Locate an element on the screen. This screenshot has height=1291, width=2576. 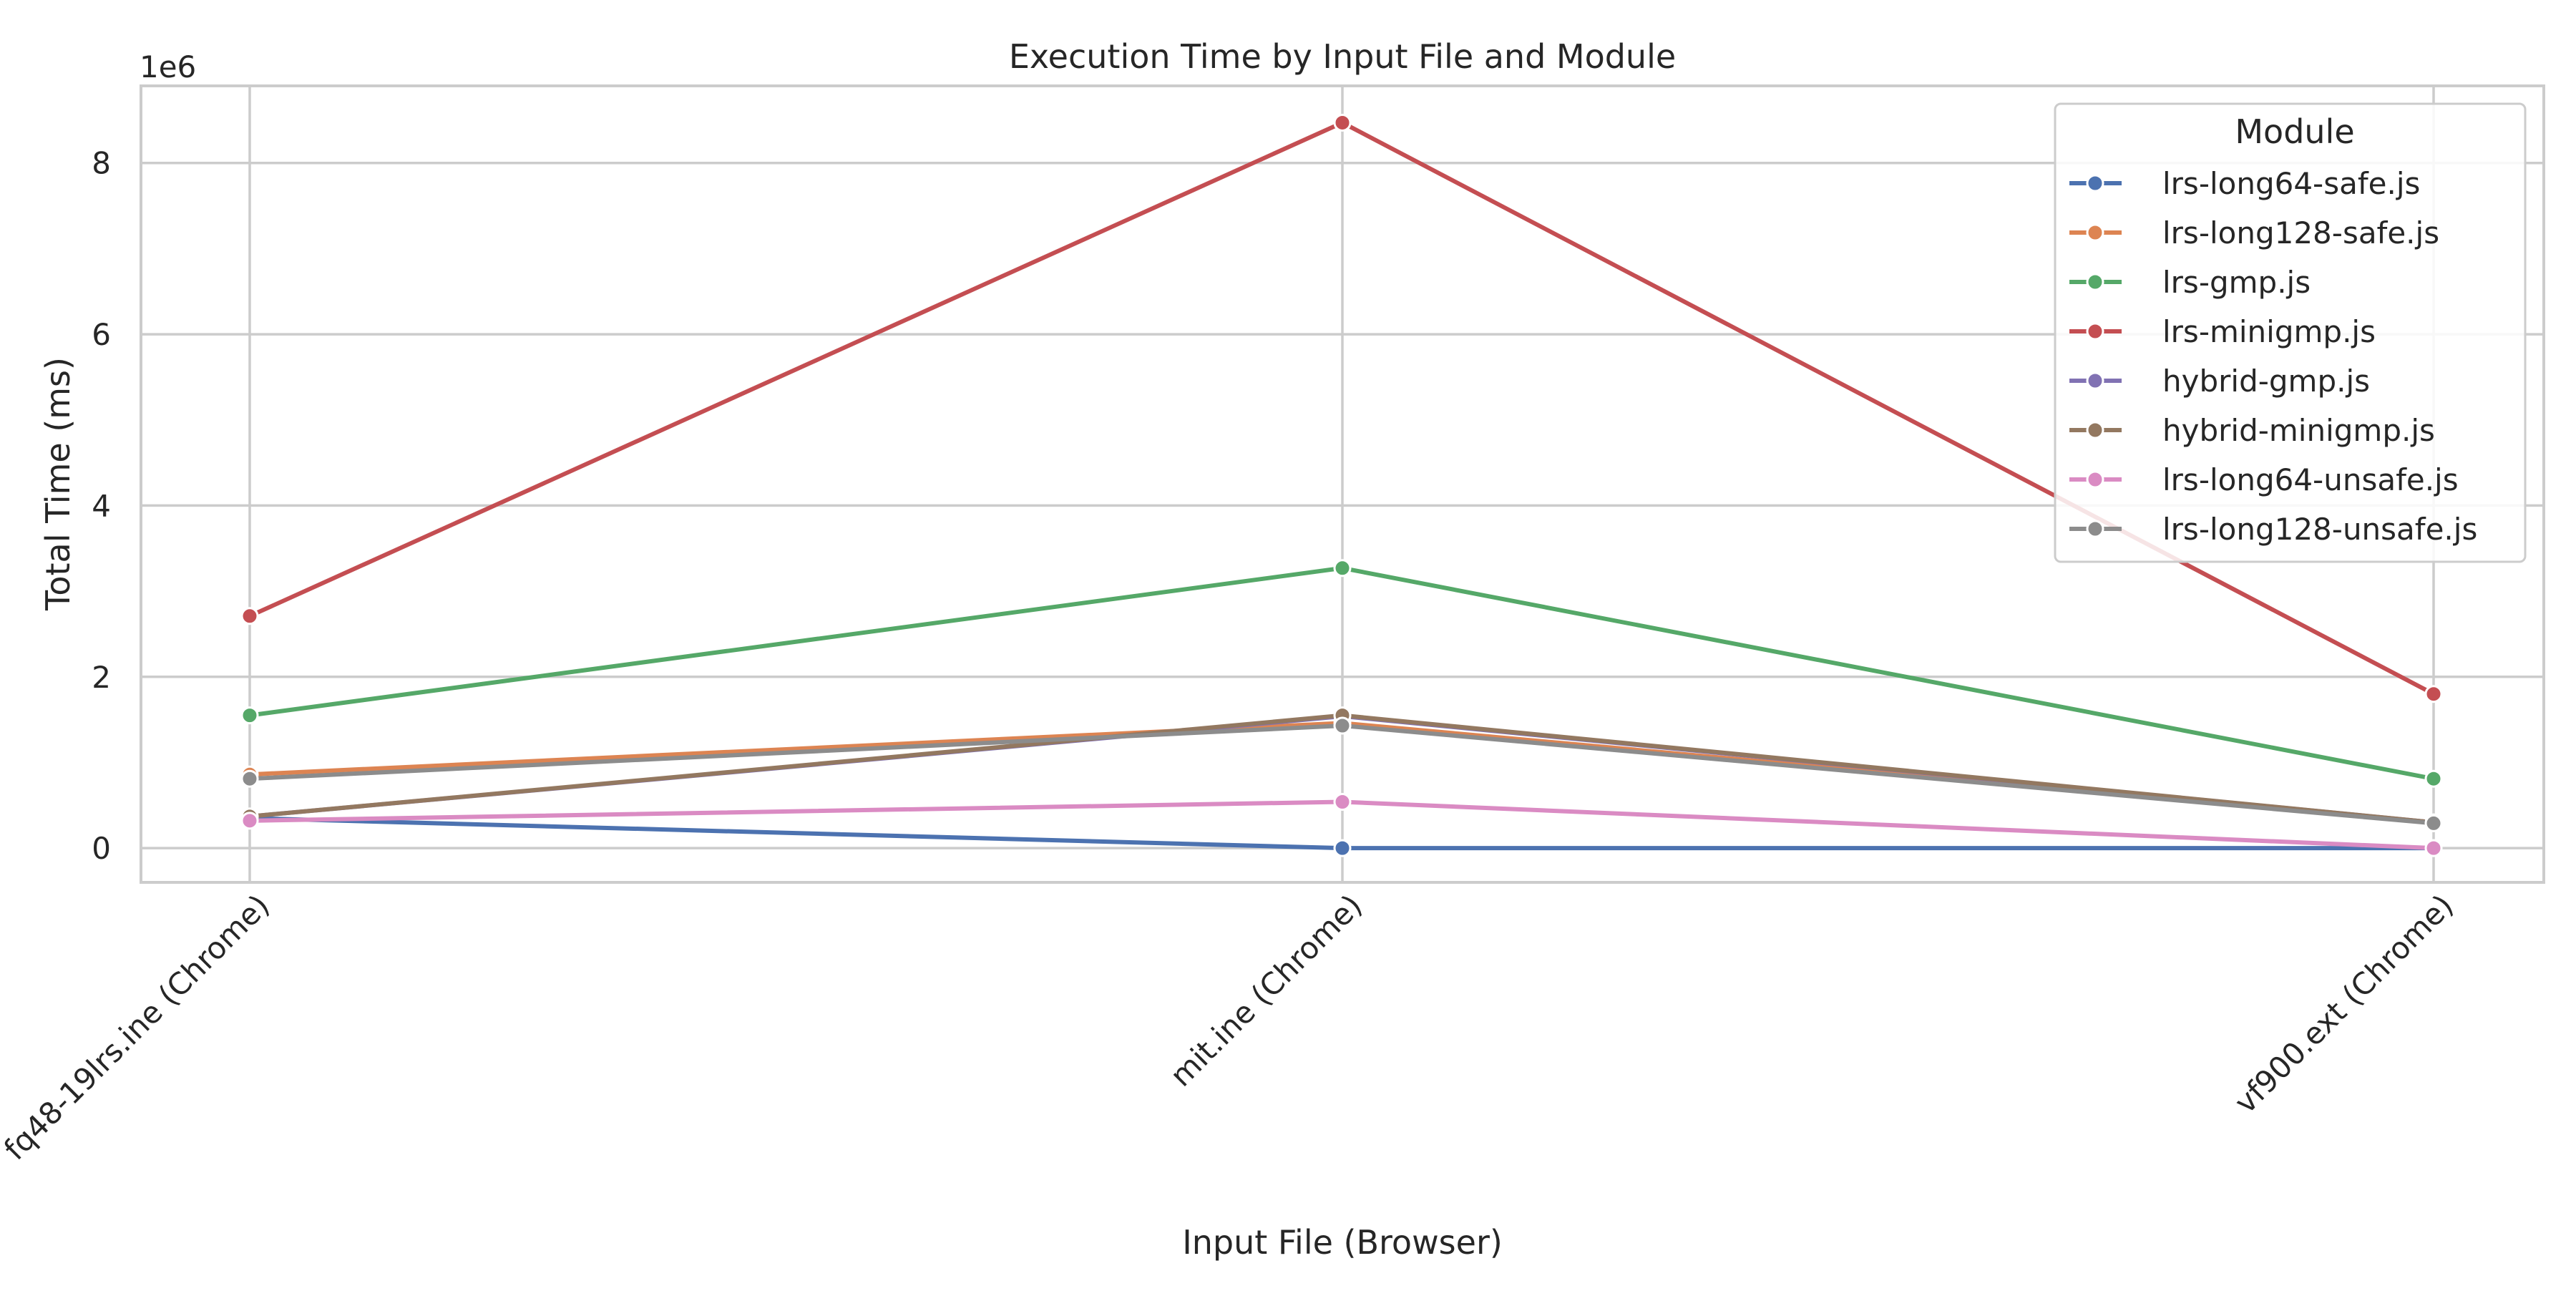
legend-item: lrs-long64-safe.js is located at coordinates (2244, 183).